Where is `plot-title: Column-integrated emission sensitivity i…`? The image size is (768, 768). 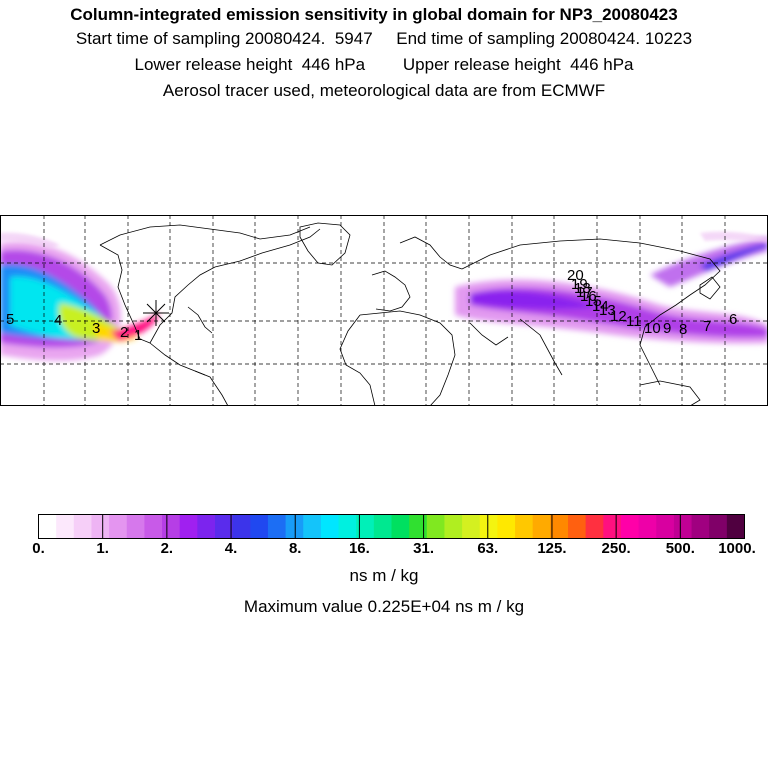
plot-title: Column-integrated emission sensitivity i… is located at coordinates (374, 14).